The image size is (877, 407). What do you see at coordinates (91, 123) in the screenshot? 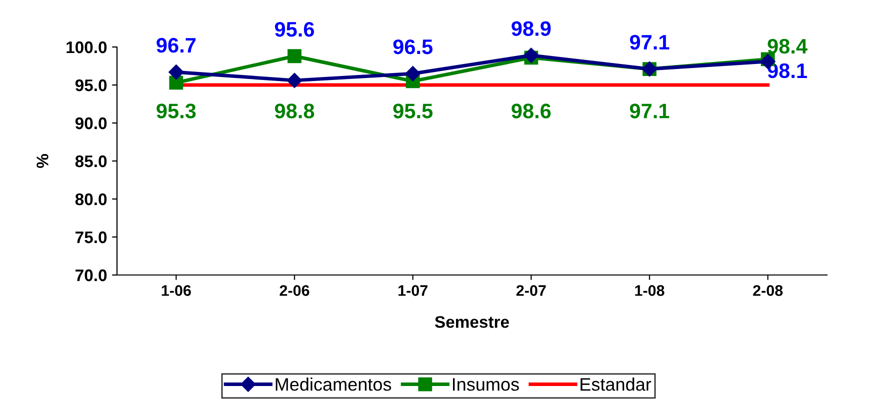
I see `y-tick-label: 90.0` at bounding box center [91, 123].